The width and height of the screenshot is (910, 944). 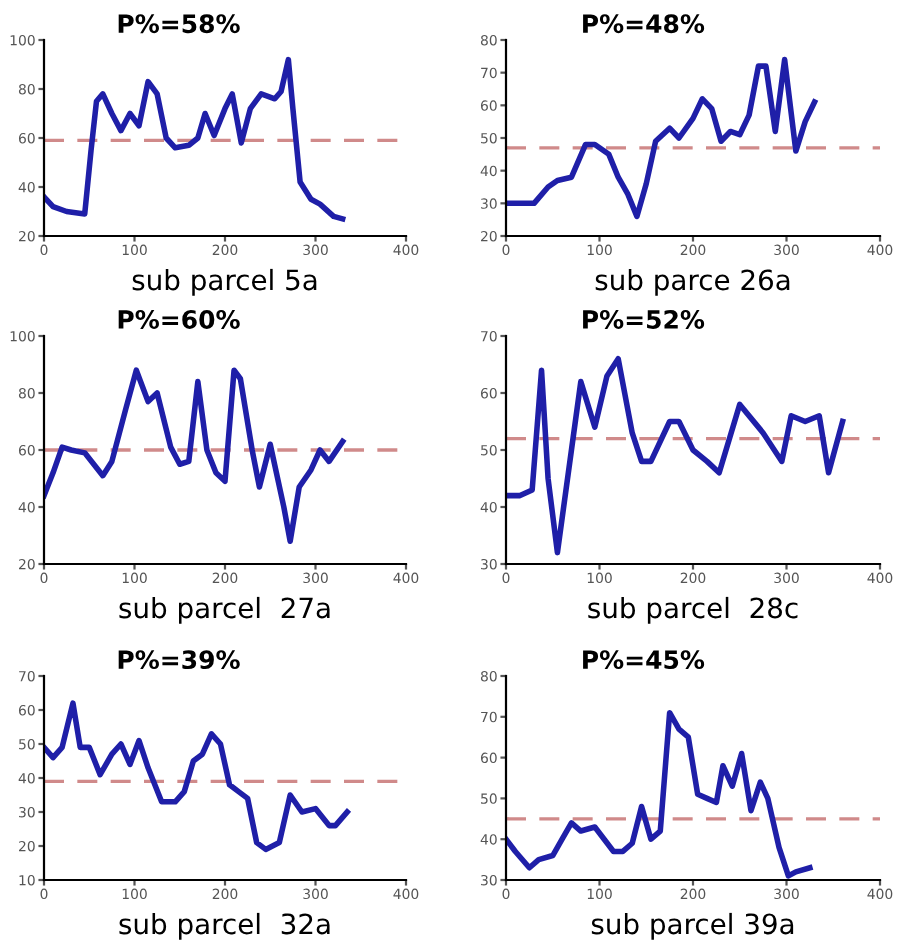 I want to click on x-axis-title: sub parcel 32a, so click(x=224, y=926).